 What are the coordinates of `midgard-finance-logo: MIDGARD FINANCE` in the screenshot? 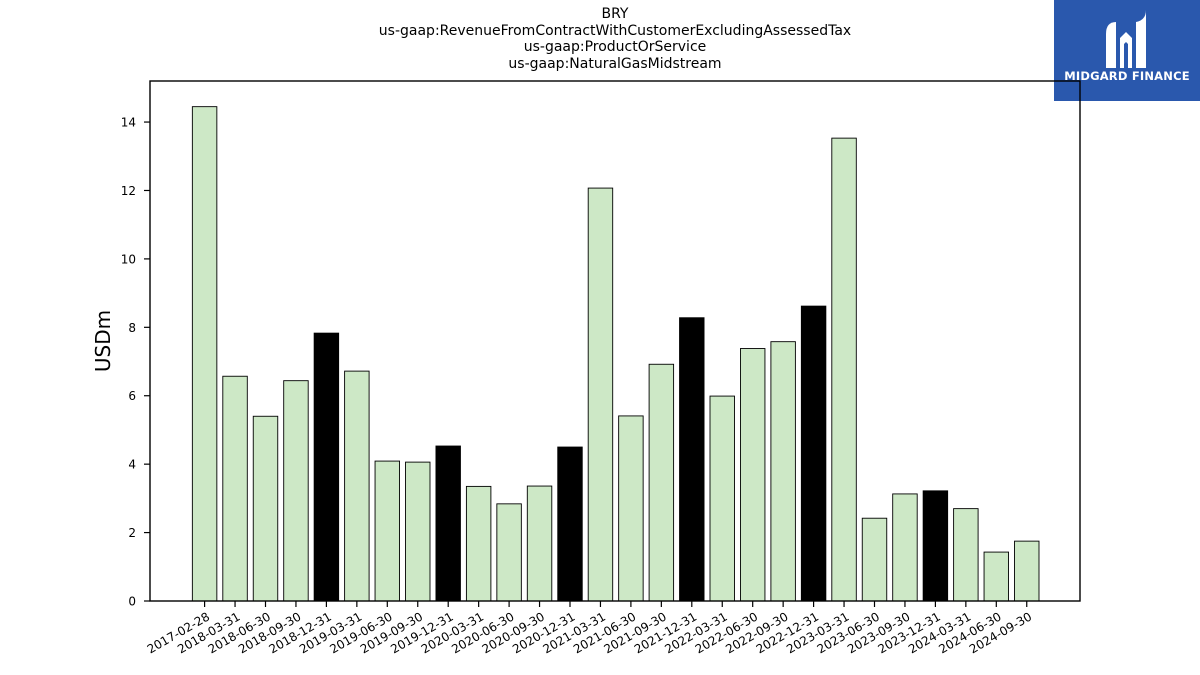 It's located at (1127, 50).